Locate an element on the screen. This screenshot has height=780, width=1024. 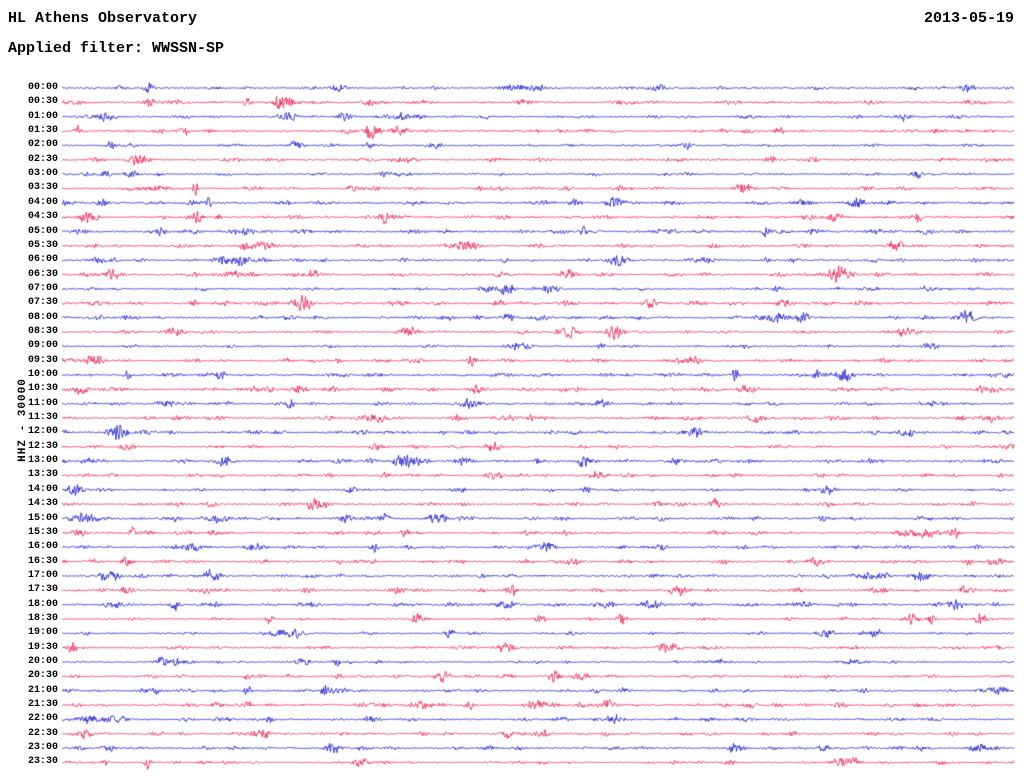
time-label: 19:30 is located at coordinates (42, 647).